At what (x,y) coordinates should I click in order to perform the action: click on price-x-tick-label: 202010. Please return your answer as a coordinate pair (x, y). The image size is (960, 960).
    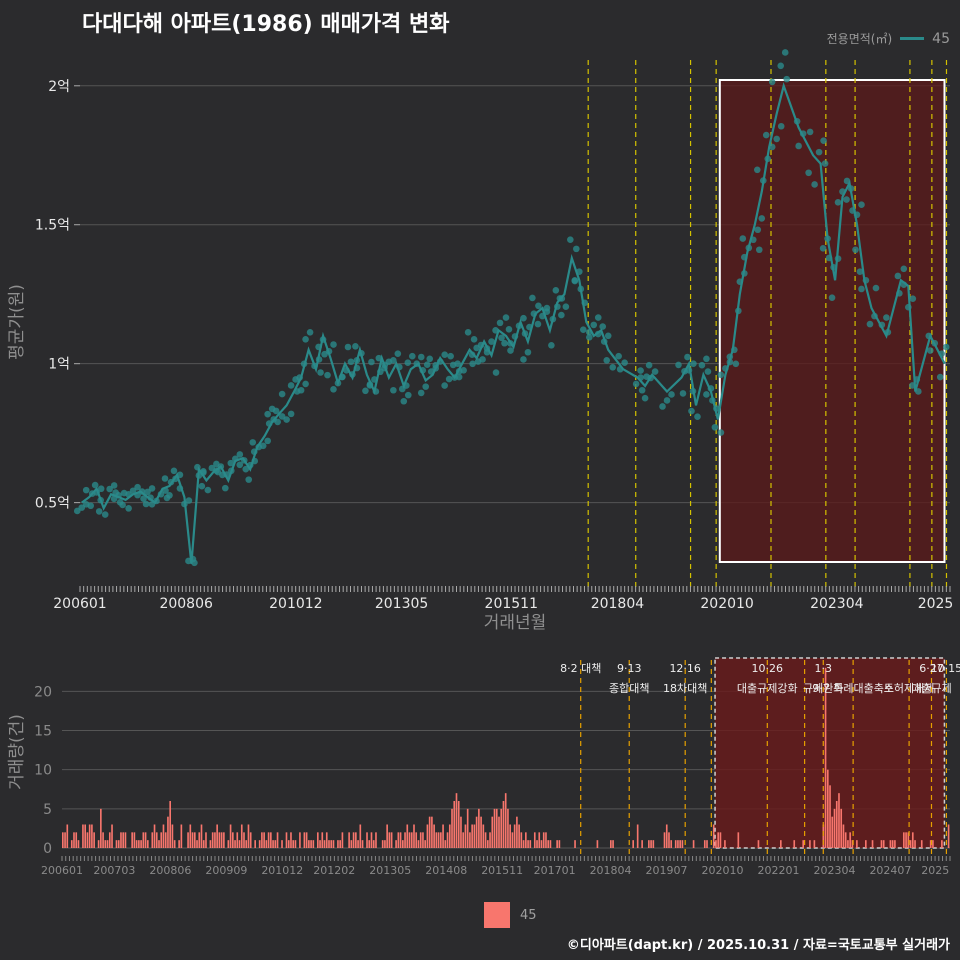
    Looking at the image, I should click on (726, 604).